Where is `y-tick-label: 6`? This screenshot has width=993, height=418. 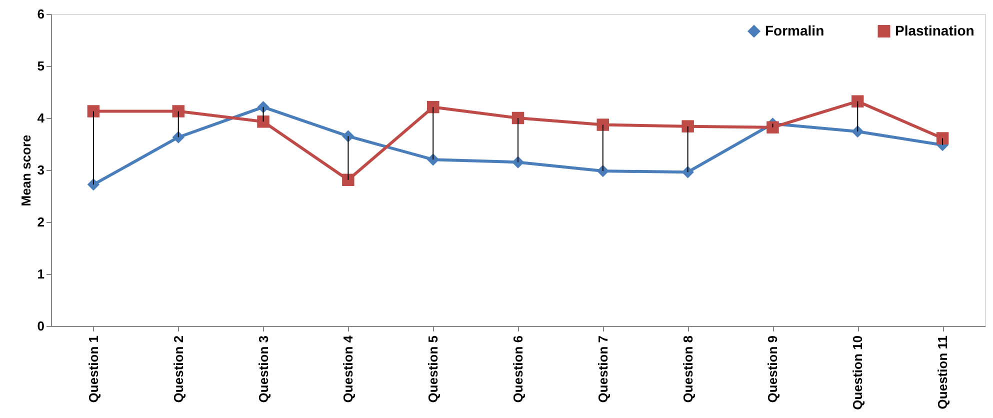 y-tick-label: 6 is located at coordinates (40, 14).